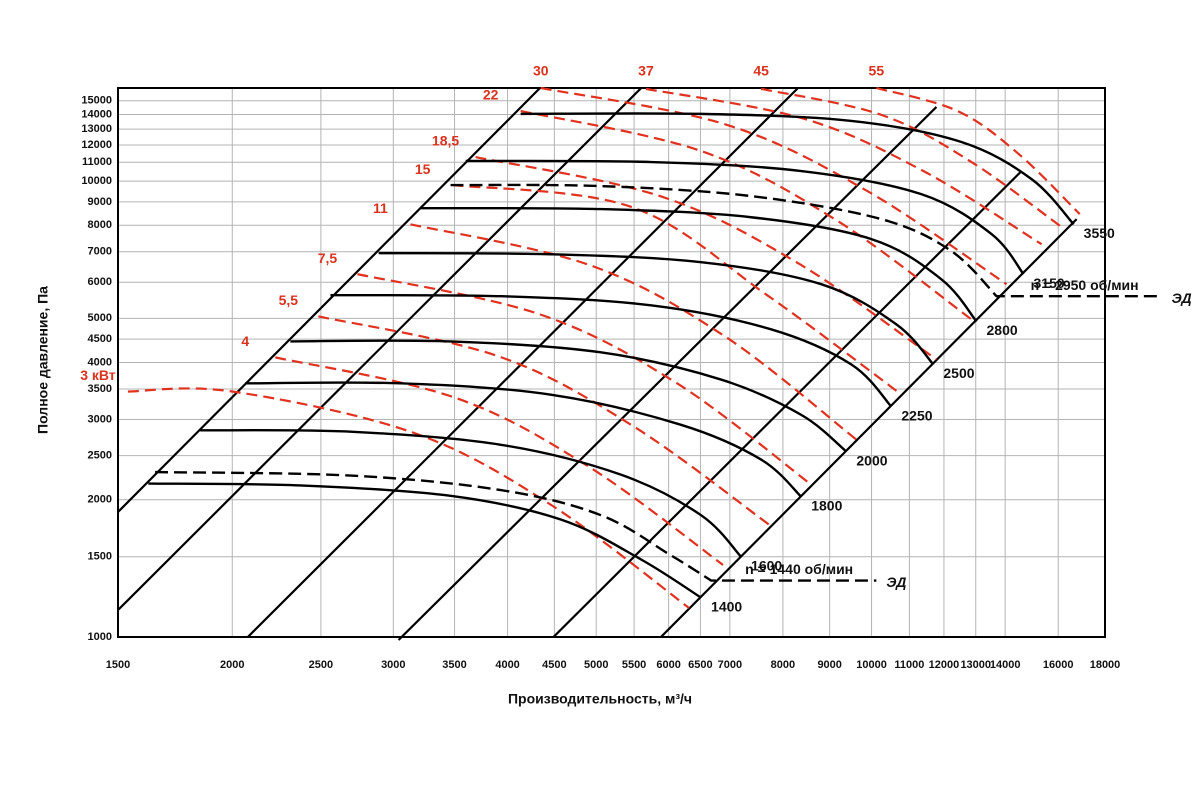 Image resolution: width=1200 pixels, height=810 pixels. Describe the element at coordinates (96, 145) in the screenshot. I see `y-tick-label: 12000` at that location.